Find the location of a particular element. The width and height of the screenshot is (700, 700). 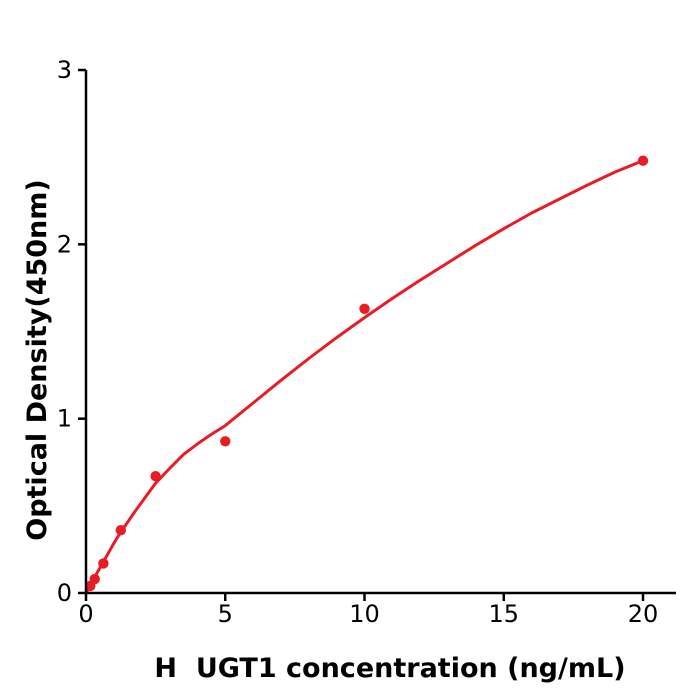

y-tick-label: 2 is located at coordinates (64, 244).